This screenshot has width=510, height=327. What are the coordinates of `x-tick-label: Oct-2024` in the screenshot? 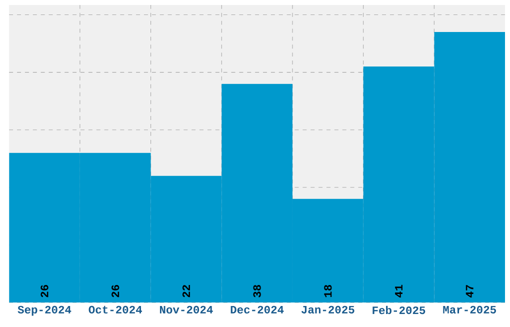 It's located at (115, 310).